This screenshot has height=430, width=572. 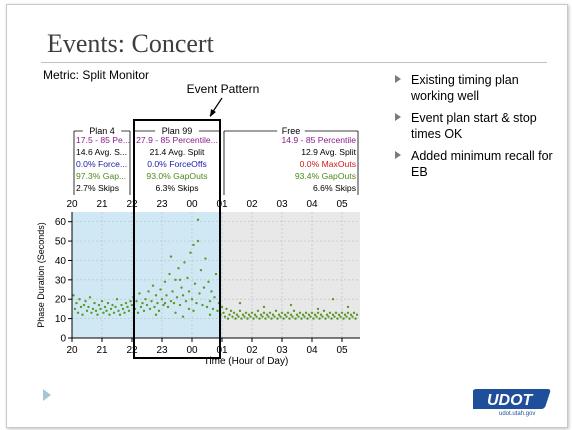 I want to click on logo-text: UDOT, so click(x=510, y=400).